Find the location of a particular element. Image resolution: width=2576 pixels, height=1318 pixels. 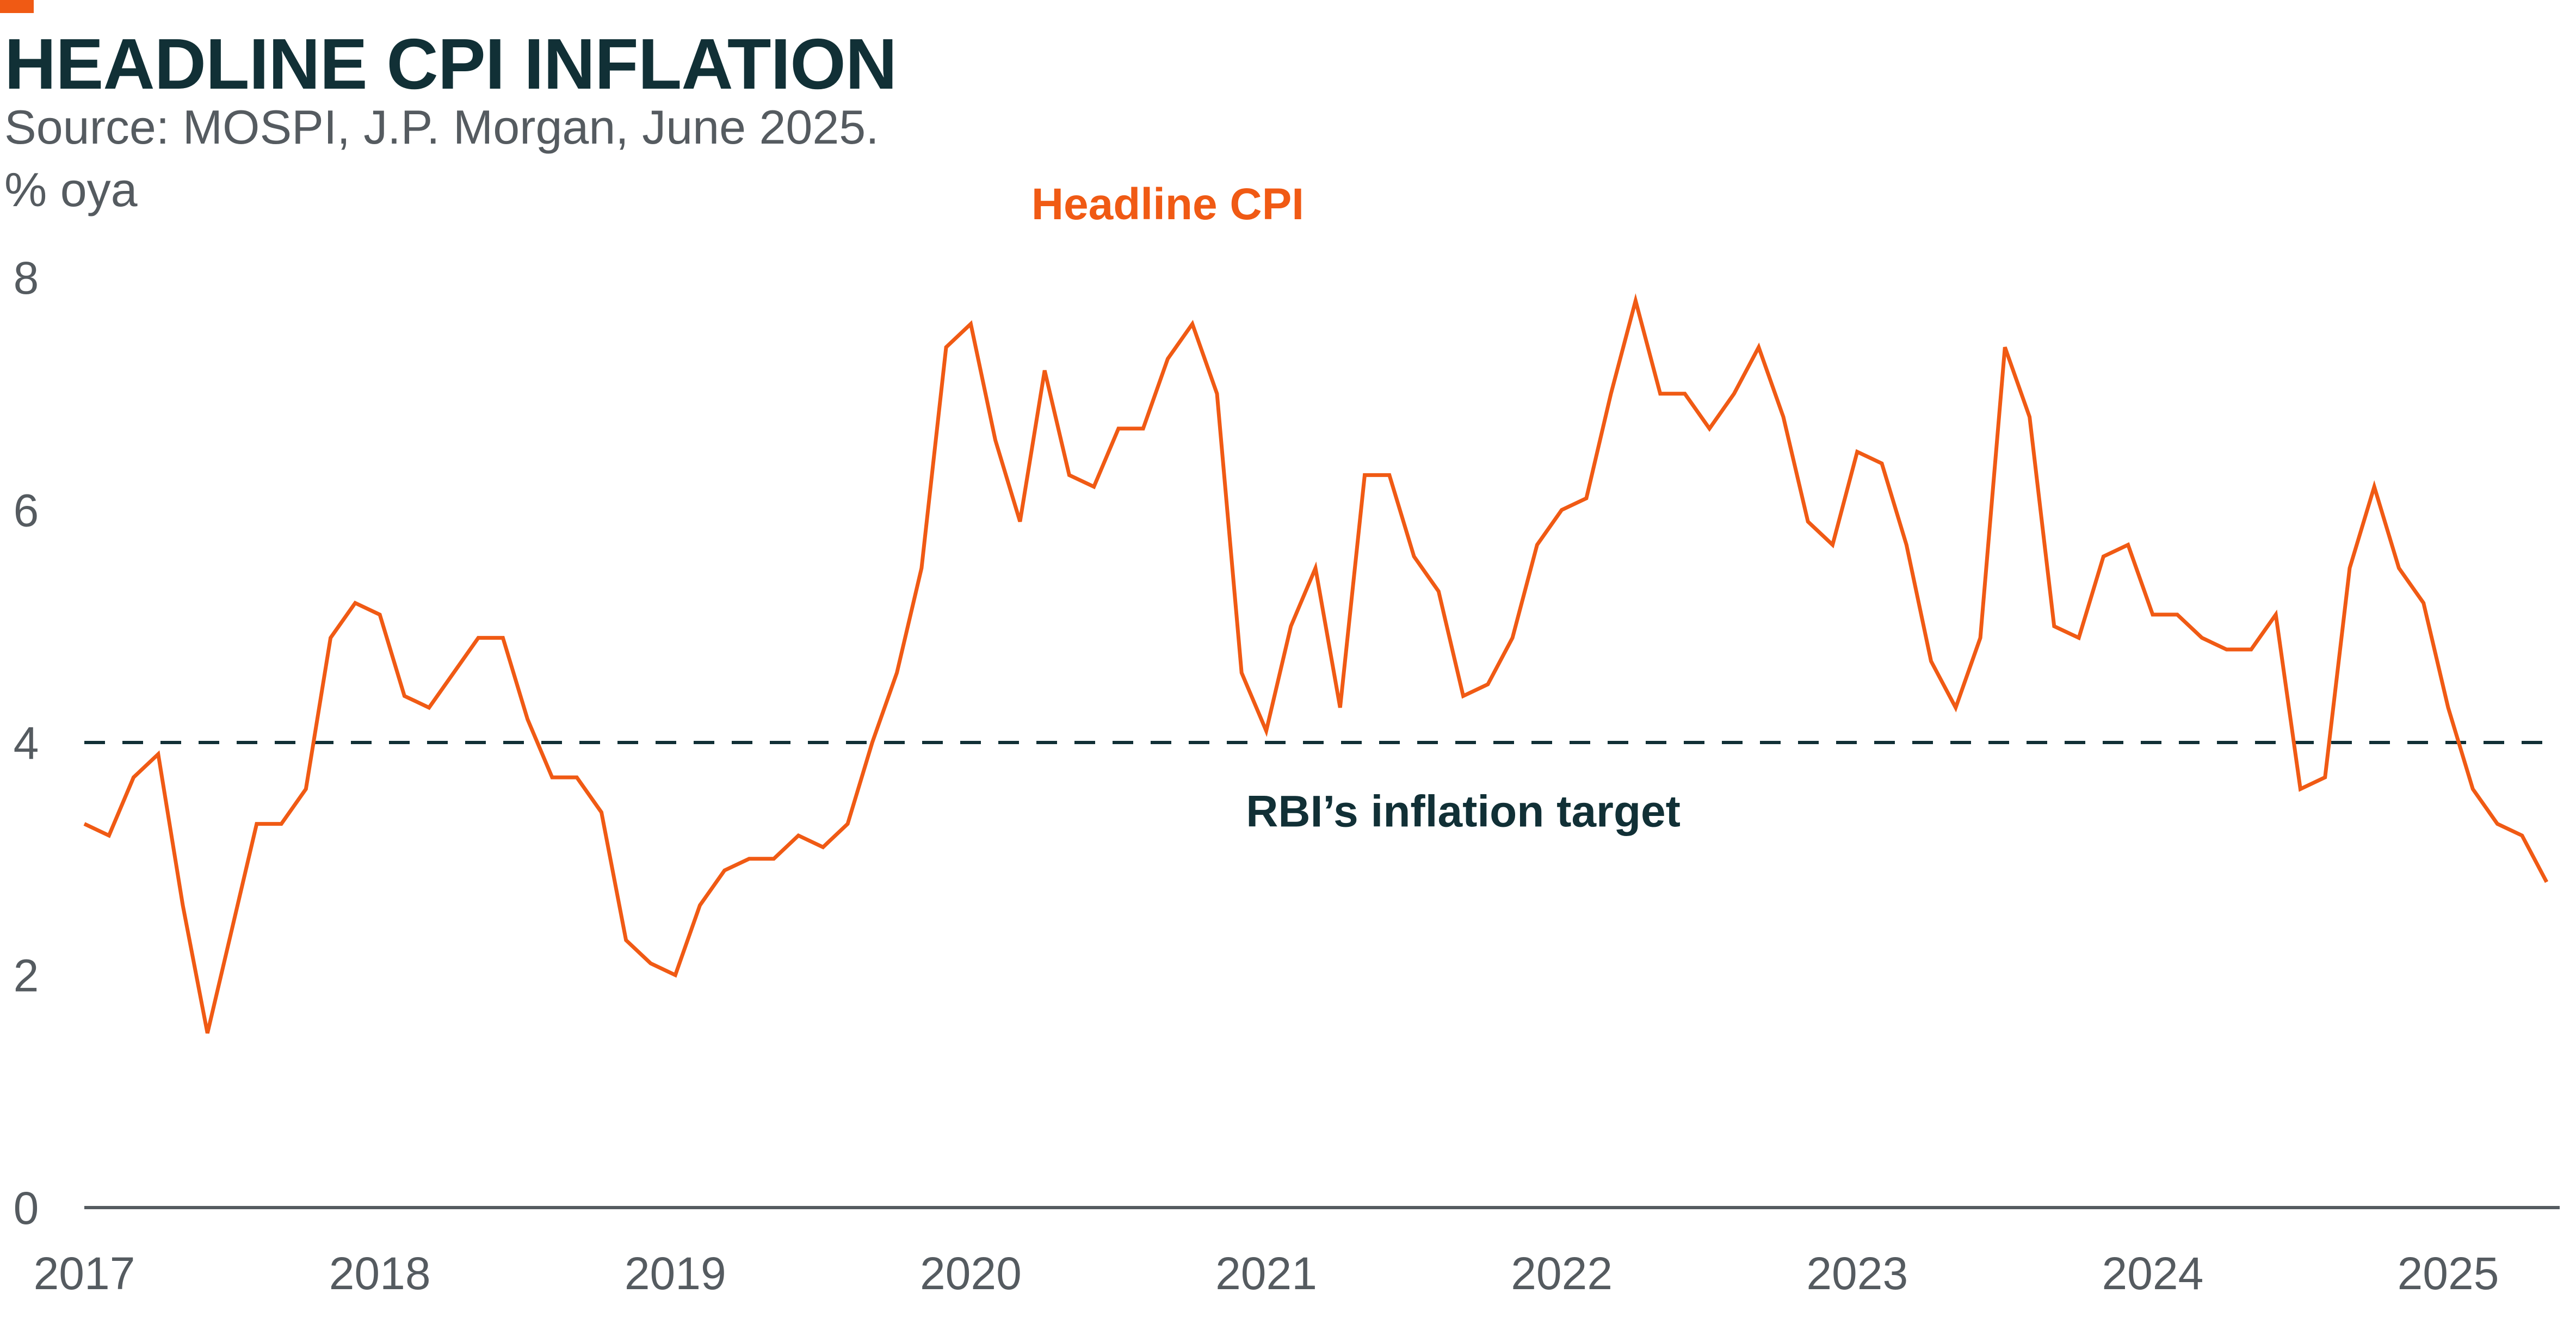

x-tick-label: 2024 is located at coordinates (2152, 1273).